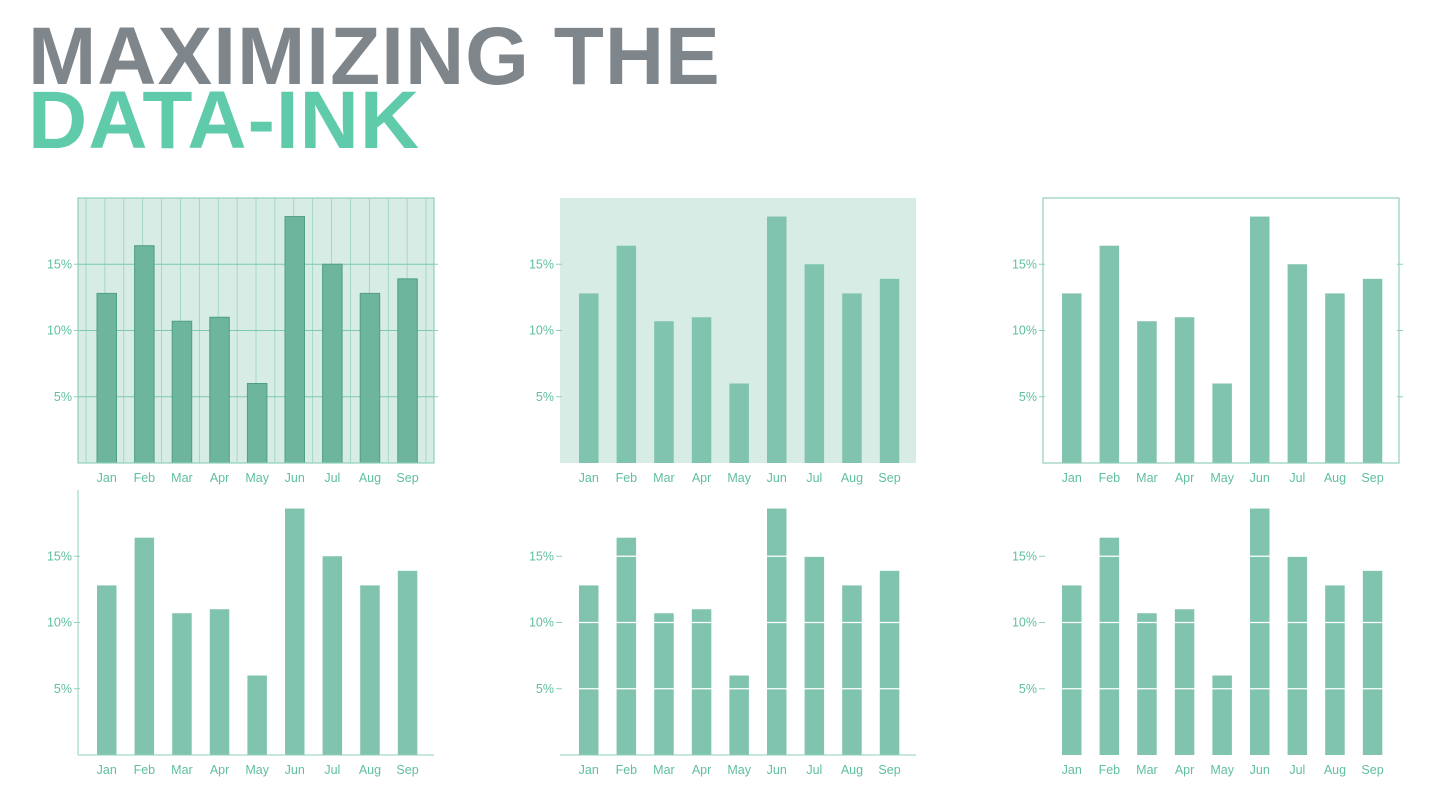 The width and height of the screenshot is (1440, 810). I want to click on bar-chart-background-only: 5% 10% 15% Jan Feb Mar Apr May Jun Jul Aug Sep, so click(722, 341).